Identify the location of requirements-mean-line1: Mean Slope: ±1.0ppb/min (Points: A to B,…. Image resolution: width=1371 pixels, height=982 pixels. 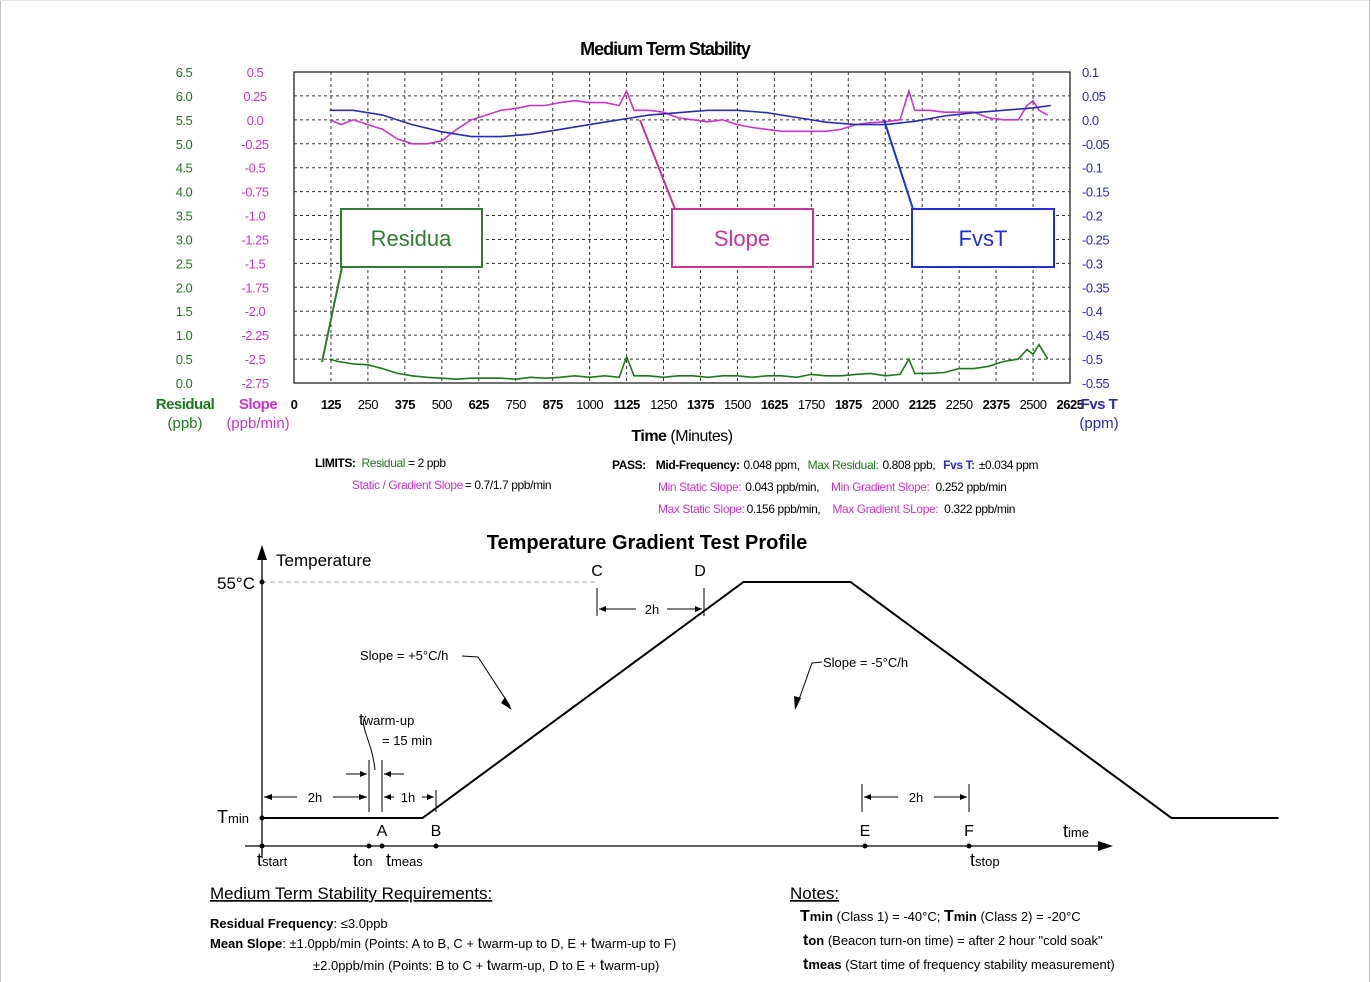
(443, 943).